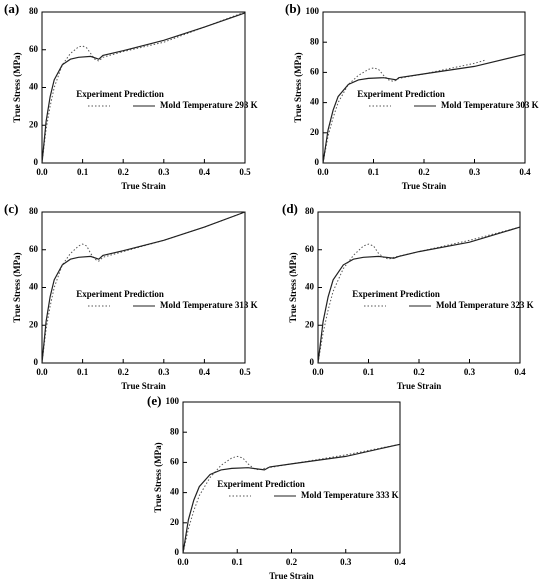 The image size is (550, 586). Describe the element at coordinates (11, 8) in the screenshot. I see `panel-label: (a)` at that location.